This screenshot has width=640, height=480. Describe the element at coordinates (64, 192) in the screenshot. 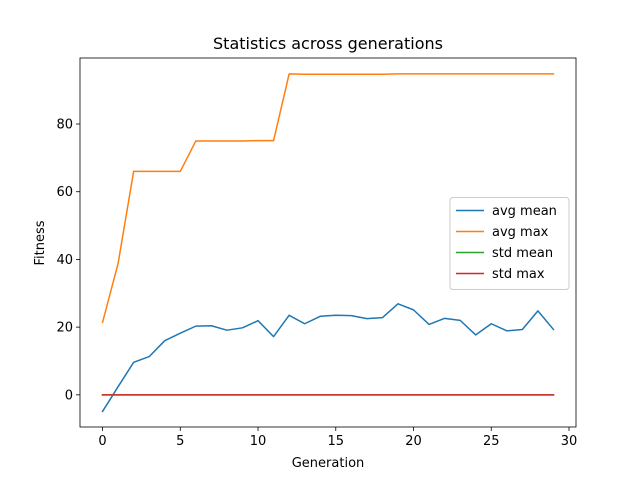

I see `y-tick-label: 60` at that location.